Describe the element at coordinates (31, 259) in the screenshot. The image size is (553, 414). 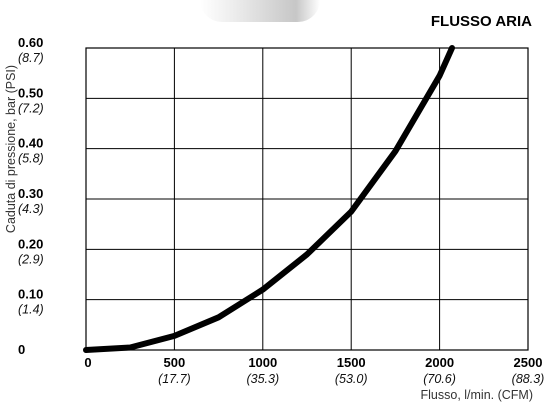
I see `y-tick-sublabel: (2.9)` at that location.